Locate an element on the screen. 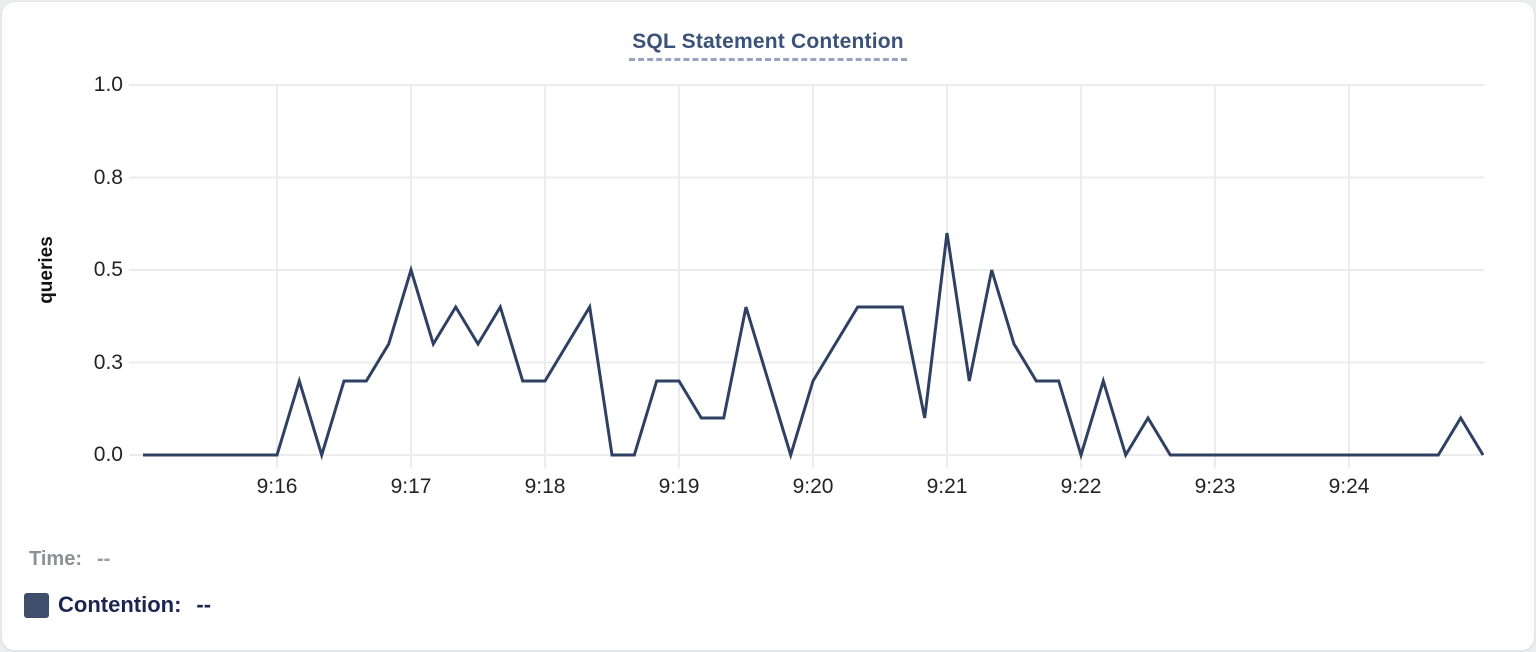 The image size is (1536, 652). legend-contention-row: Contention: -- is located at coordinates (117, 605).